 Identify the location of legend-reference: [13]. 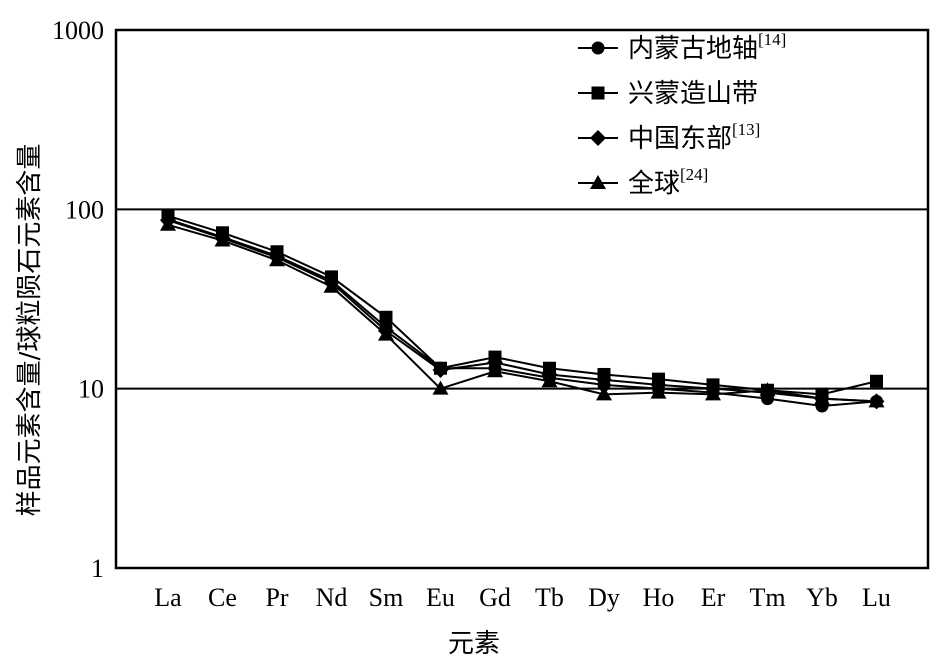
(746, 129).